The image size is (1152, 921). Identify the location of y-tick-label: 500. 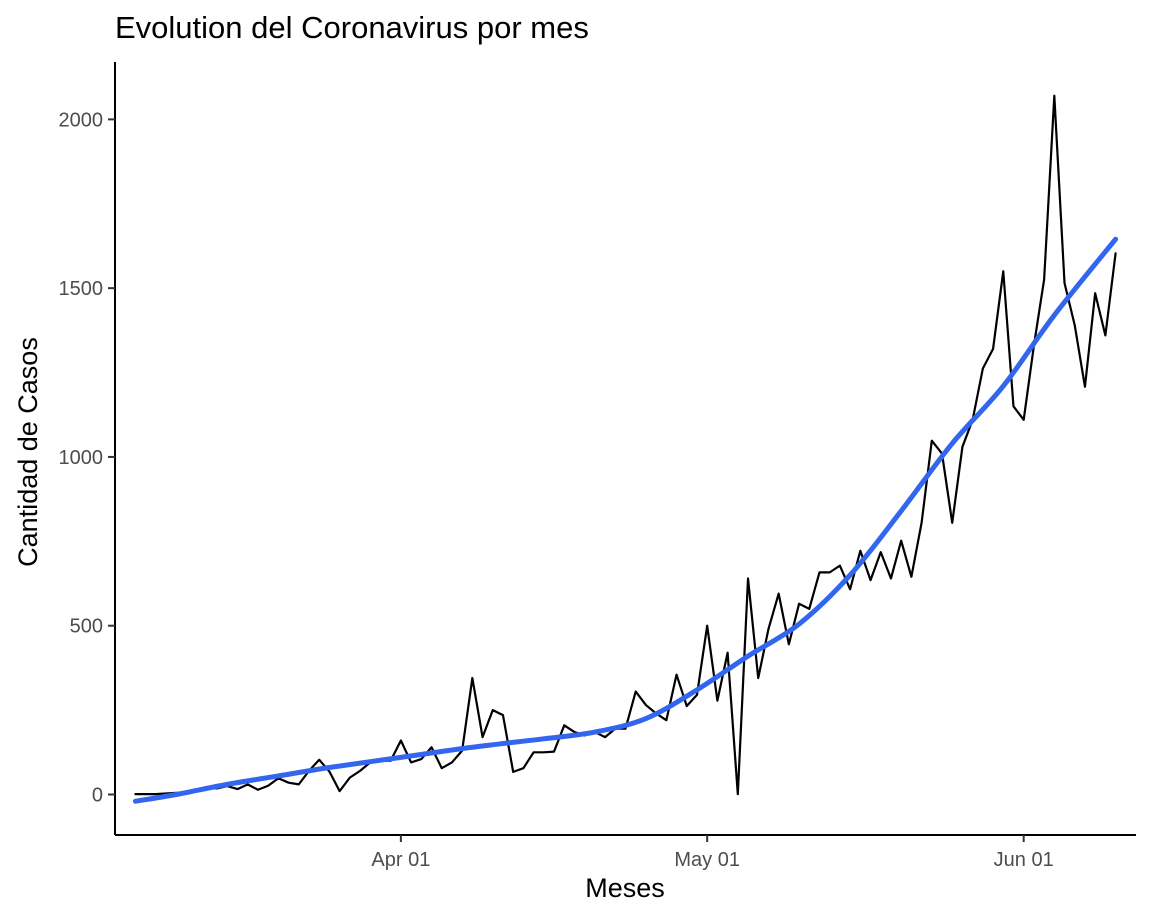
(86, 627).